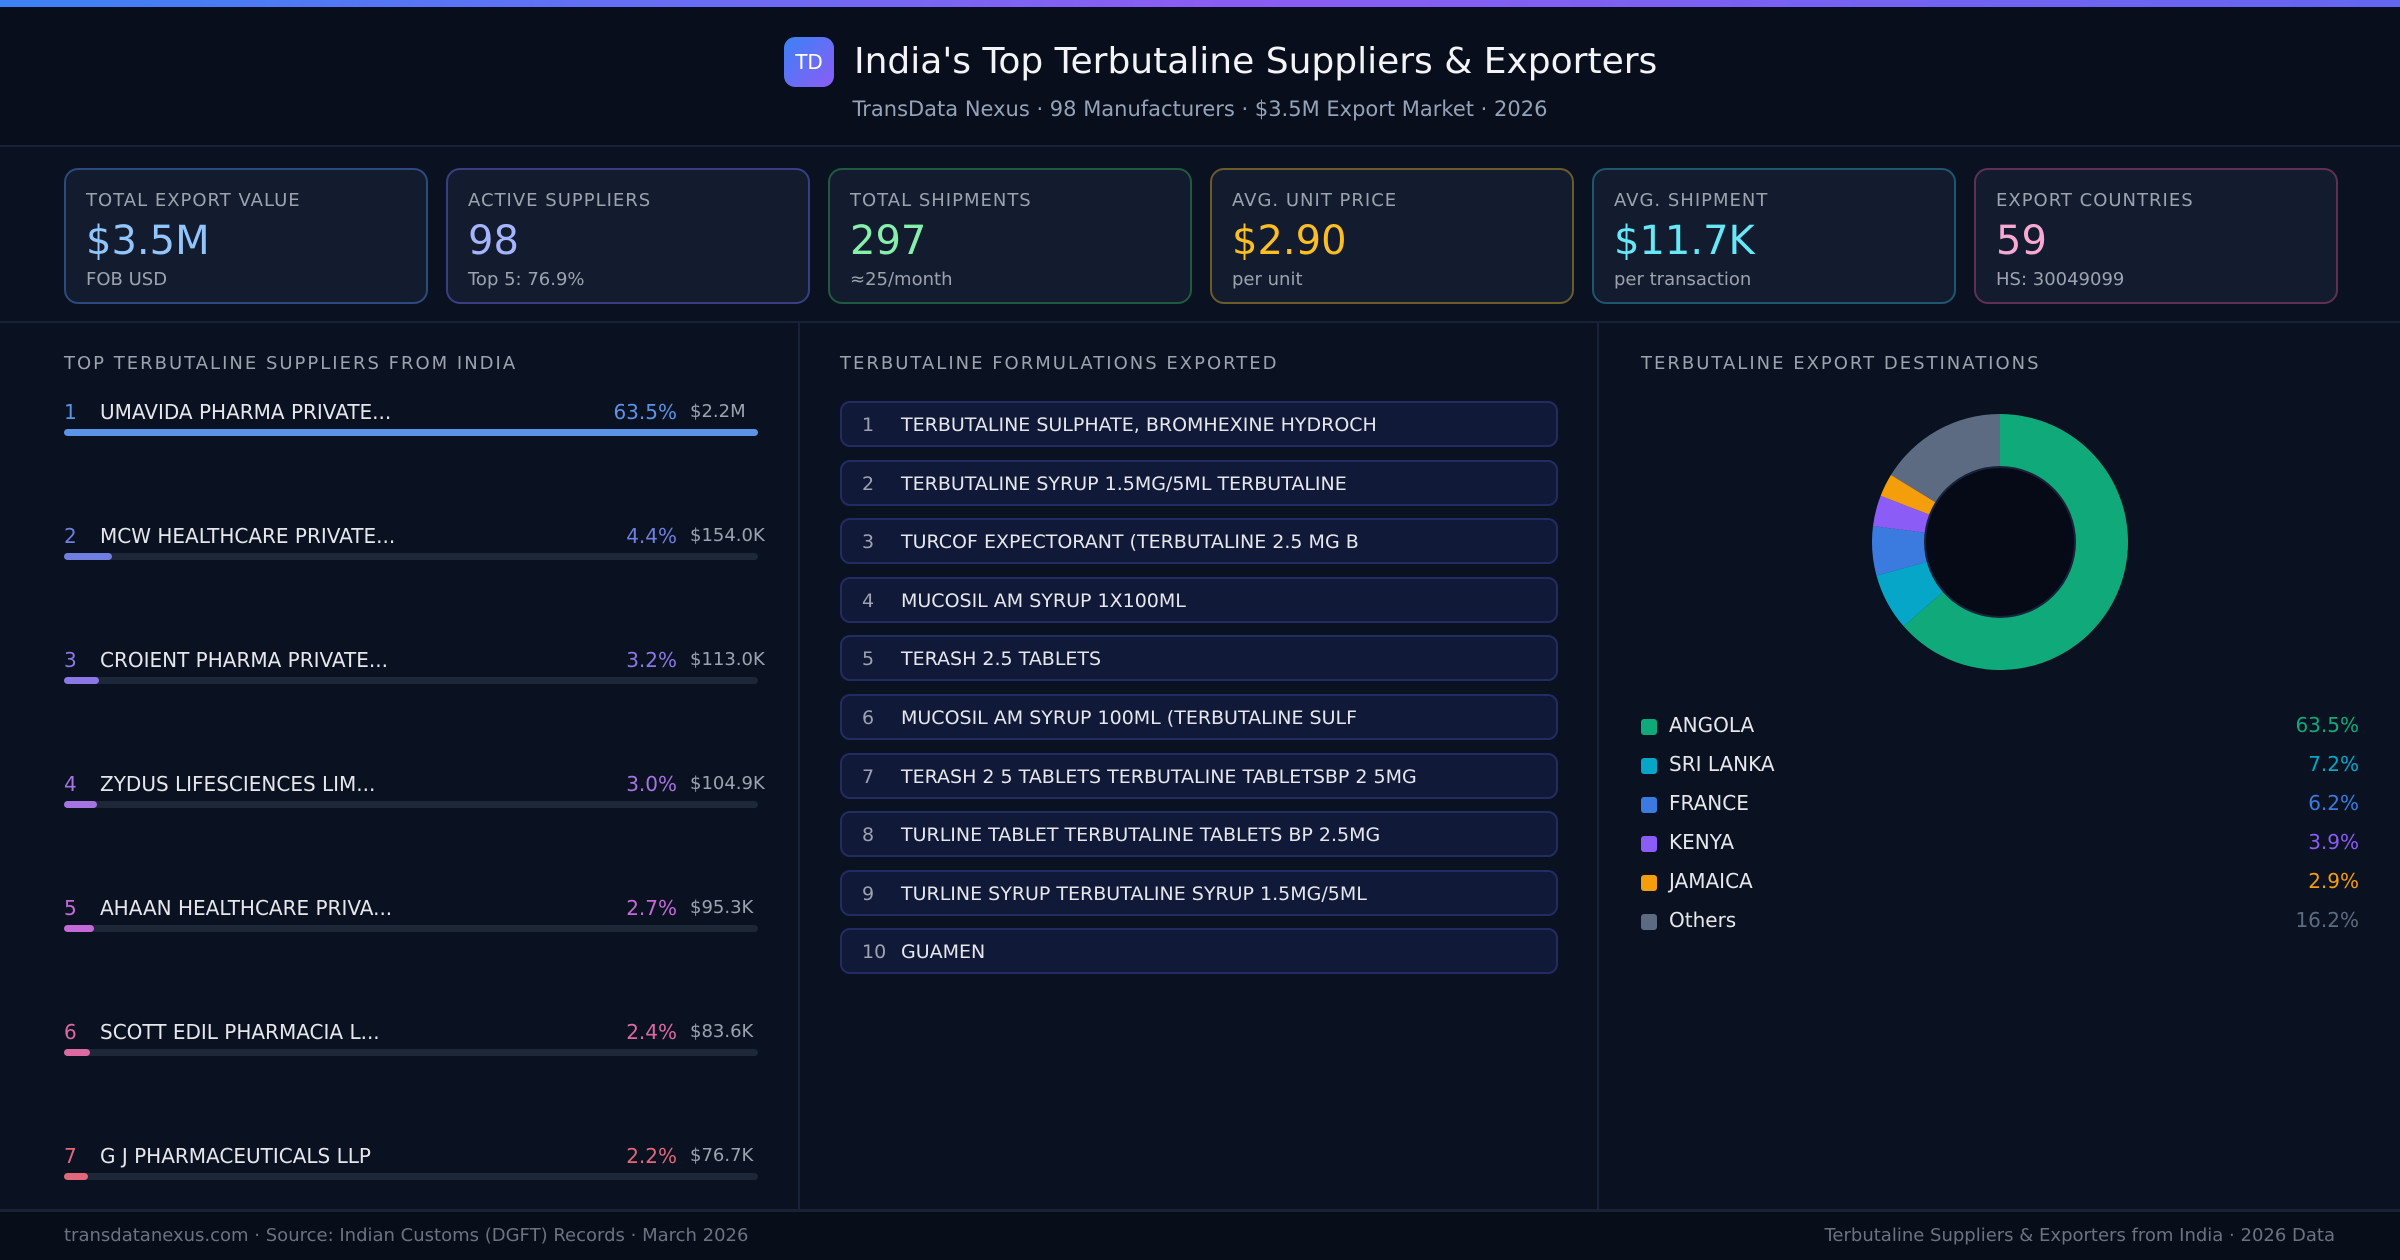 The width and height of the screenshot is (2400, 1260). What do you see at coordinates (2000, 804) in the screenshot?
I see `legend-item: FRANCE 6.2%` at bounding box center [2000, 804].